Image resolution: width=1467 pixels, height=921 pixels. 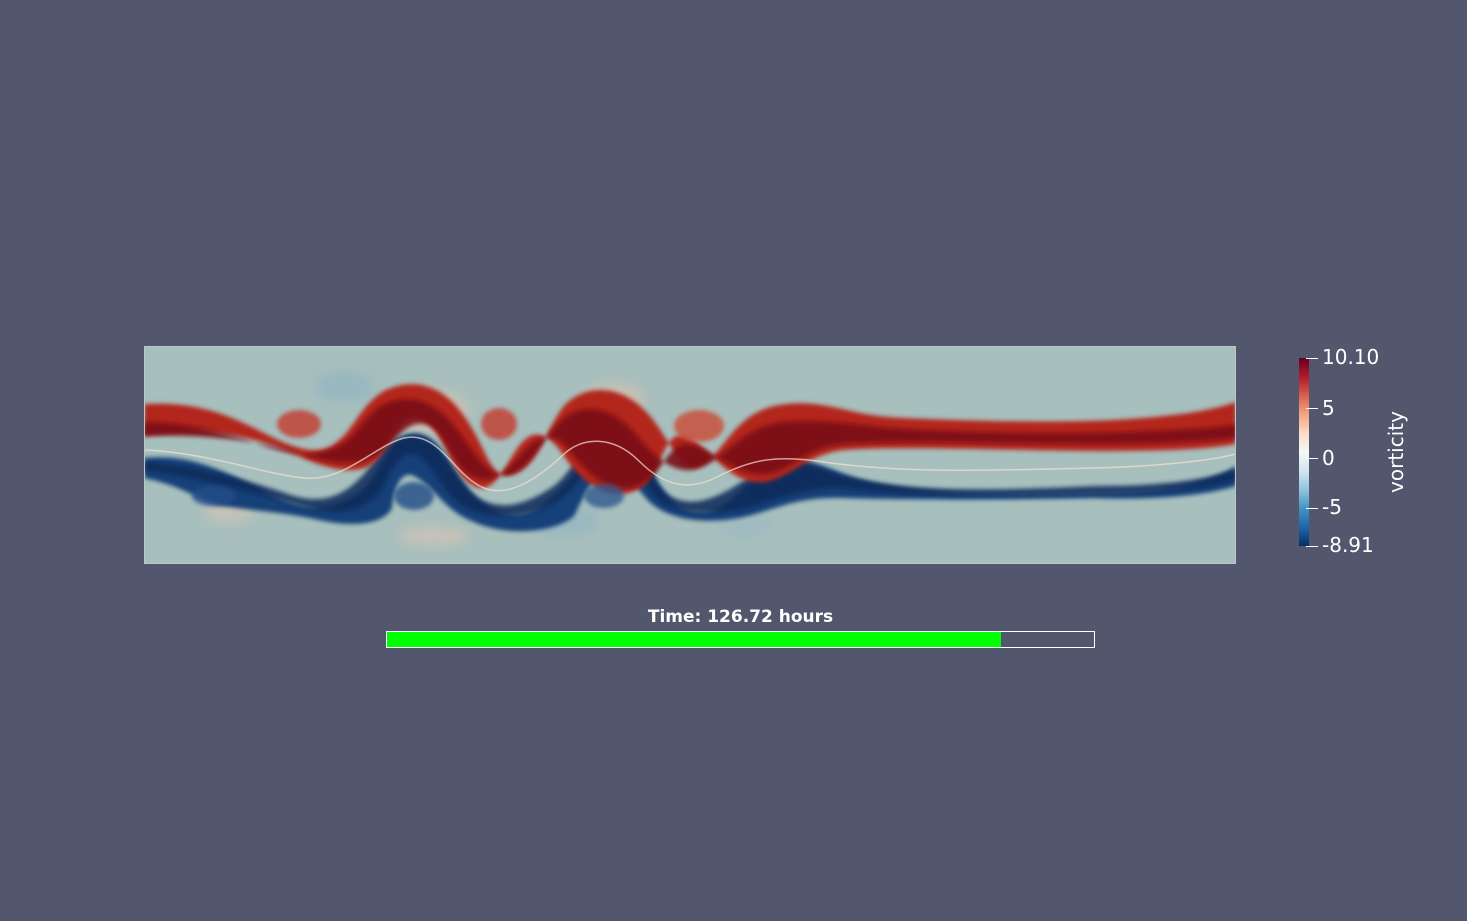 What do you see at coordinates (1332, 507) in the screenshot?
I see `colorbar-label-minus5: -5` at bounding box center [1332, 507].